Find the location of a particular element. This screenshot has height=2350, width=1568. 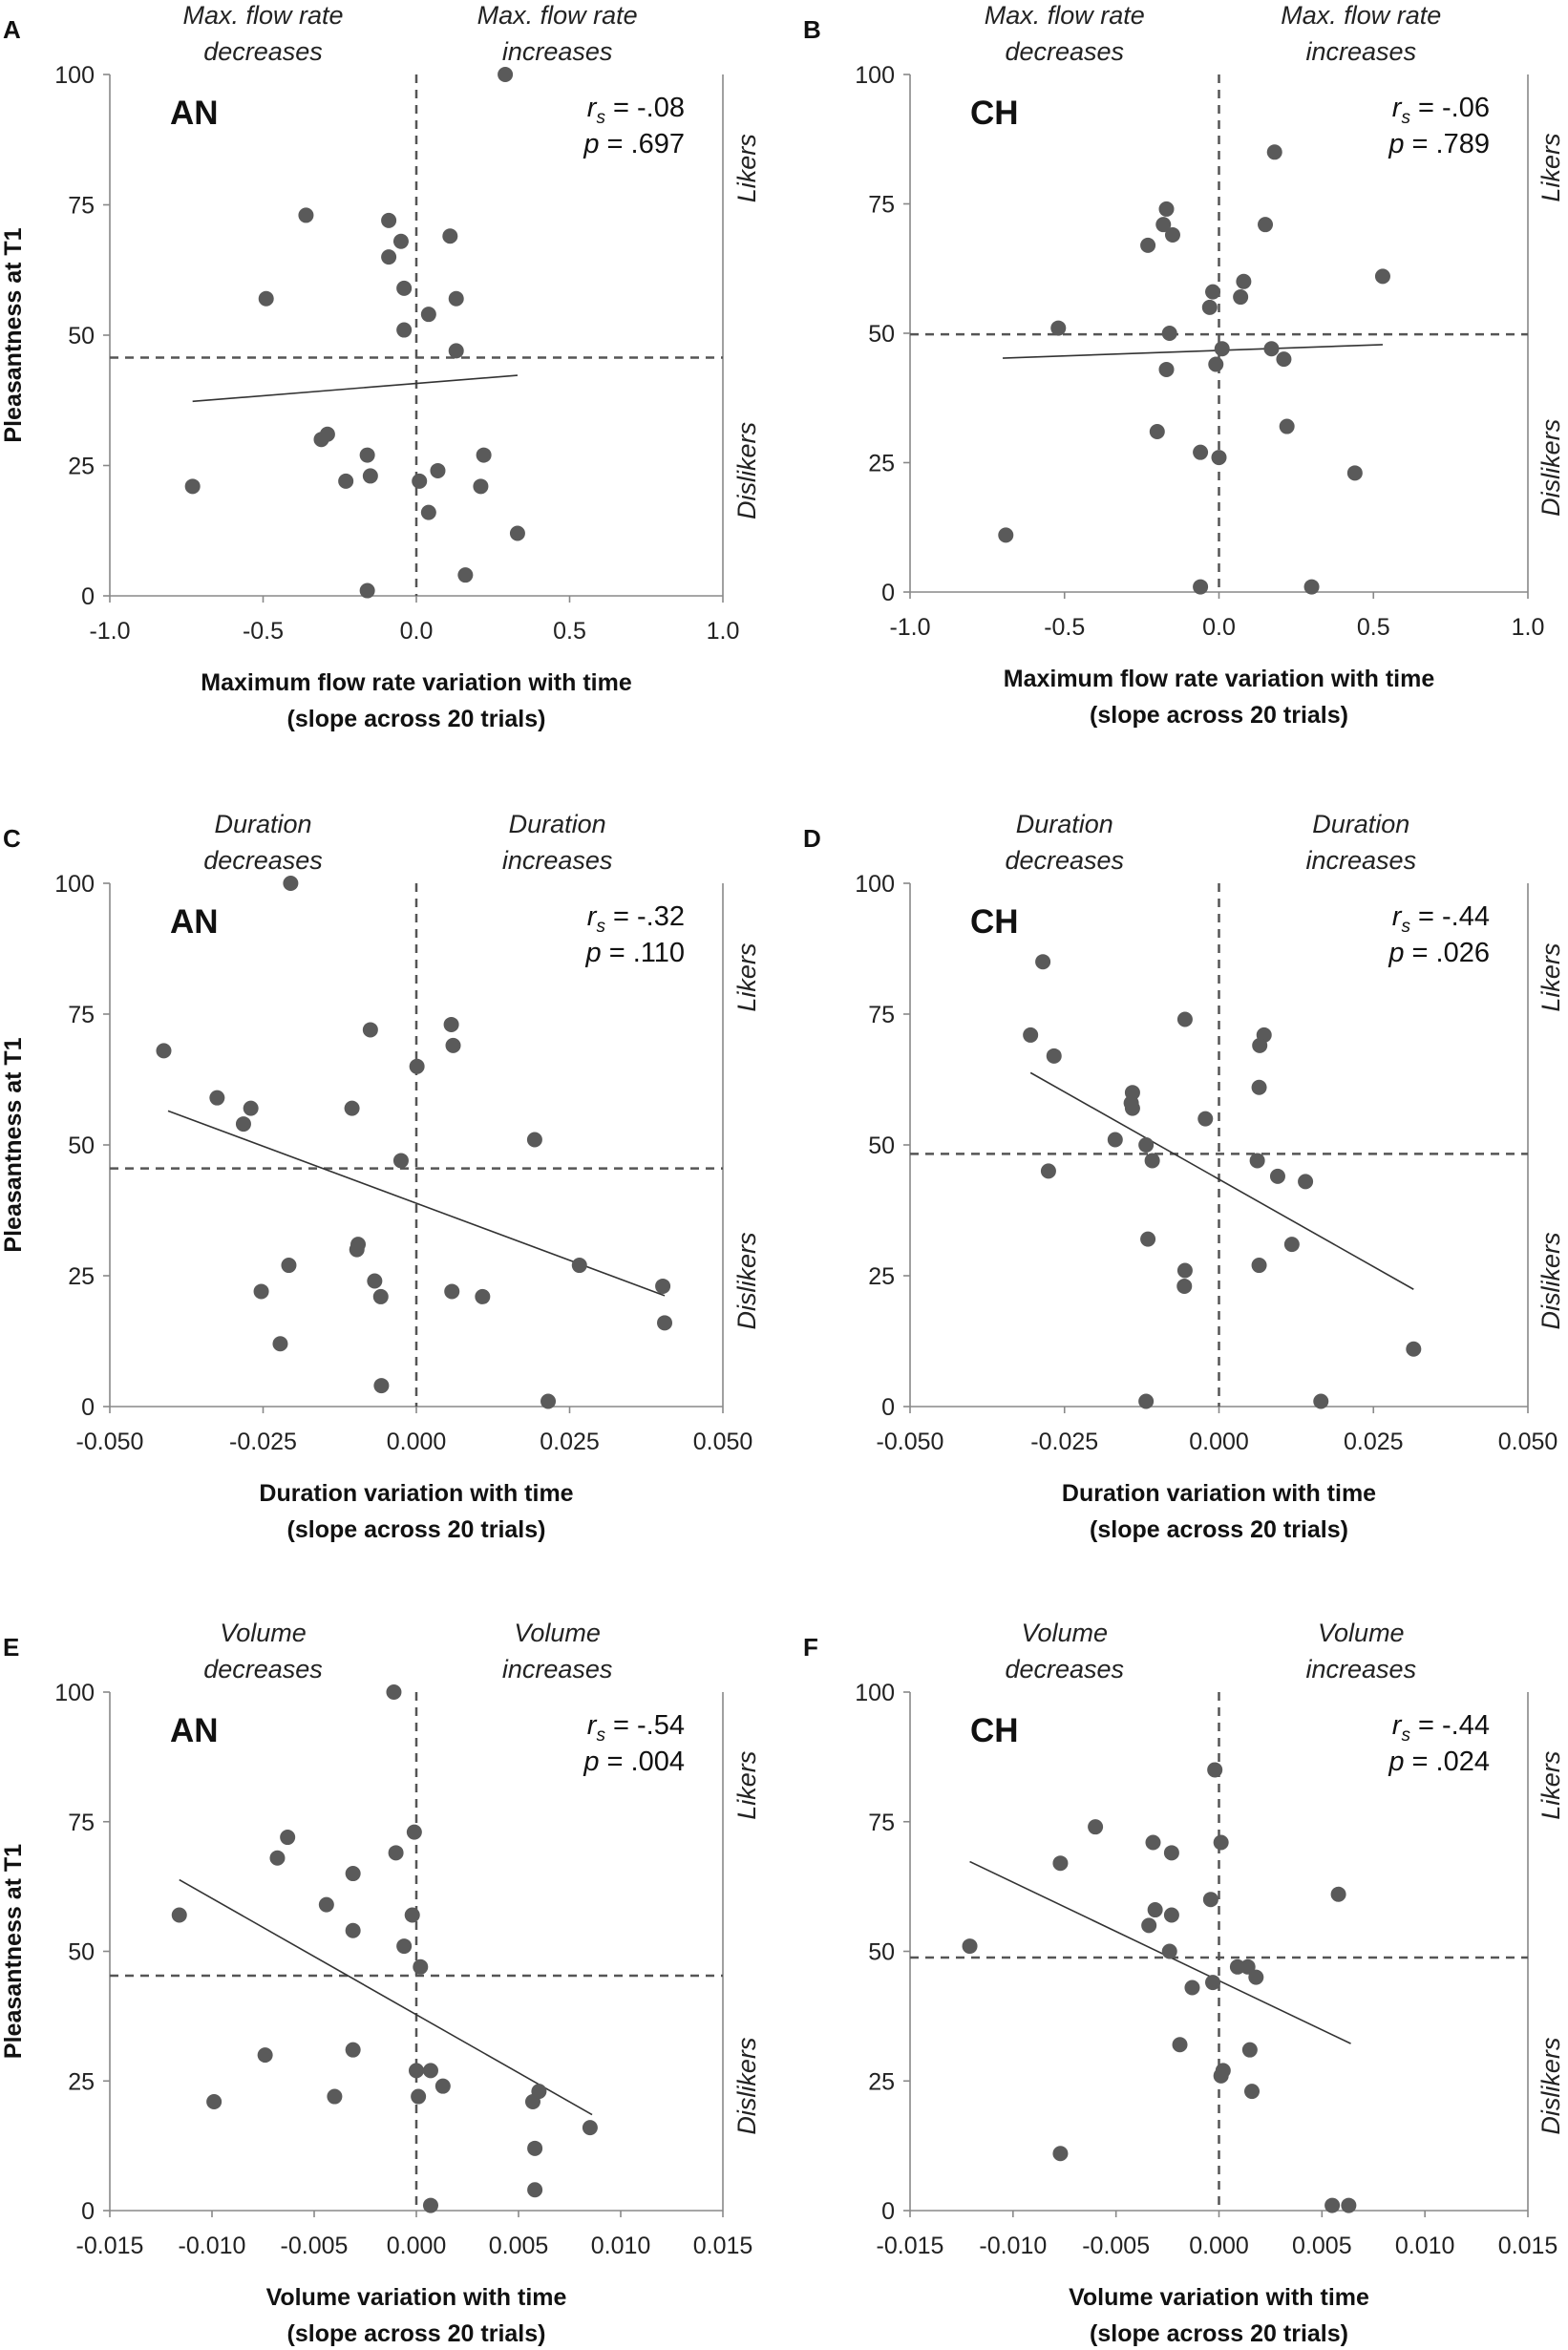

annotation-left-text: Volume is located at coordinates (263, 1633).